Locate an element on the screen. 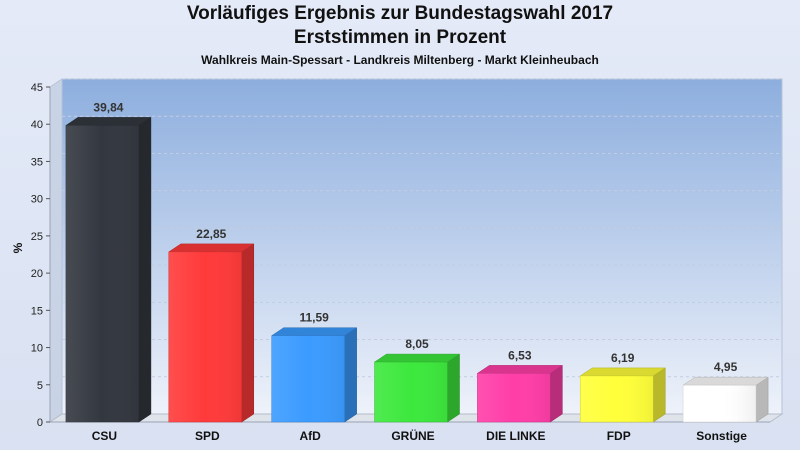  bar-grüne is located at coordinates (417, 388).